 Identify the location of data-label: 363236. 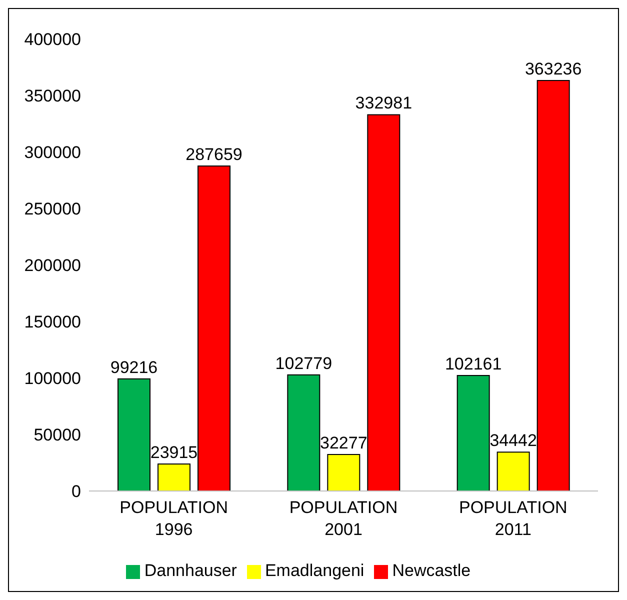
(553, 69).